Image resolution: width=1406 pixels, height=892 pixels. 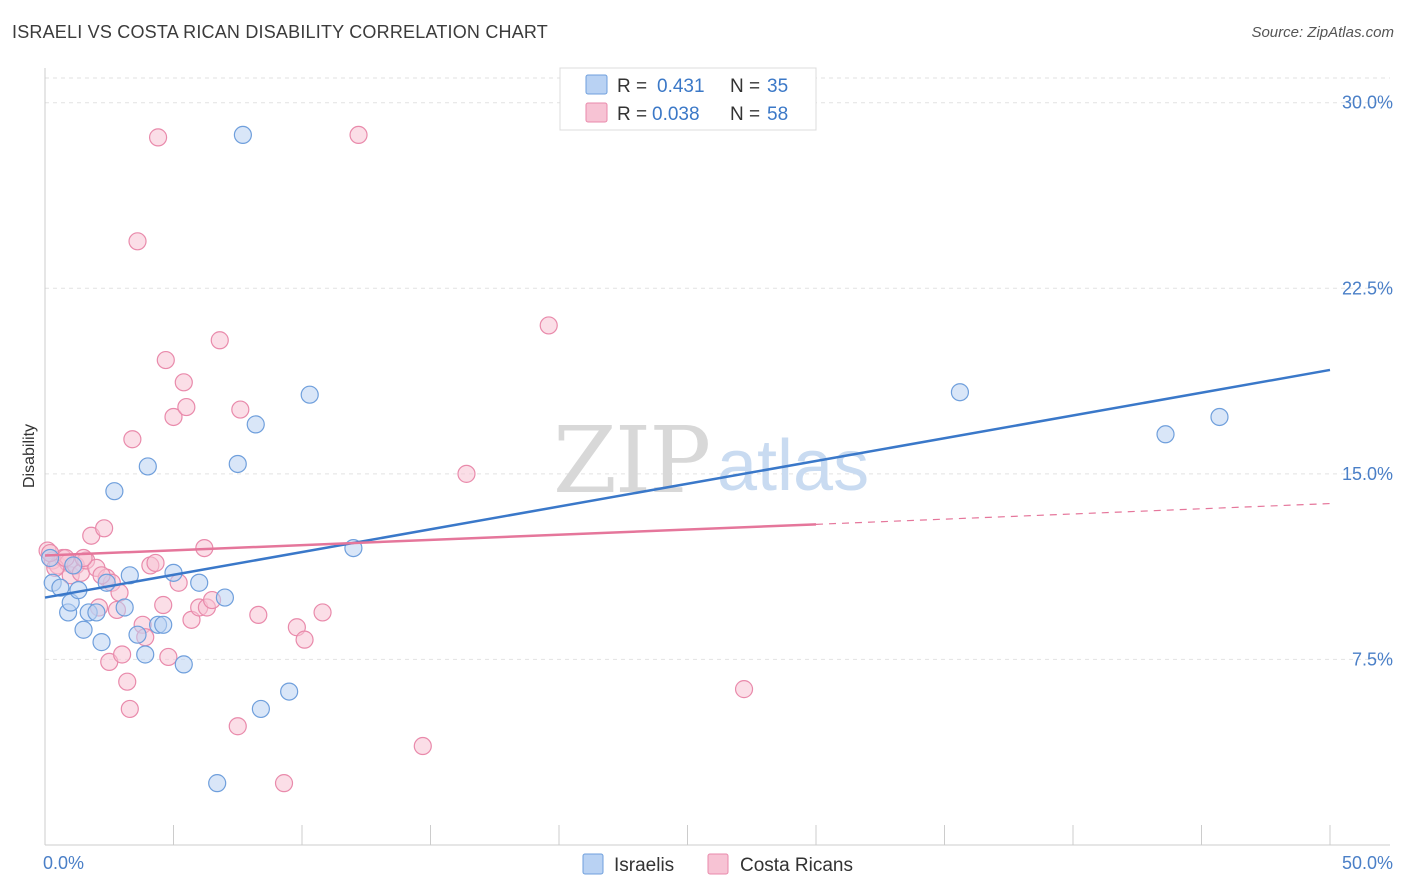 What do you see at coordinates (777, 114) in the screenshot?
I see `legend-n-value-costa-ricans: 58` at bounding box center [777, 114].